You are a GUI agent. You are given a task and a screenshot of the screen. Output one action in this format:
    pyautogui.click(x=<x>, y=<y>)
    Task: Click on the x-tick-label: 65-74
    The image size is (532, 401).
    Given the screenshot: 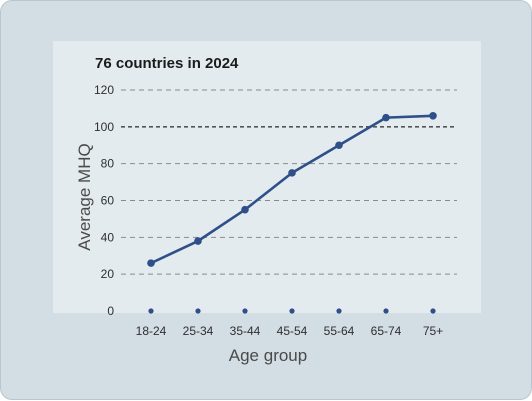 What is the action you would take?
    pyautogui.click(x=386, y=331)
    